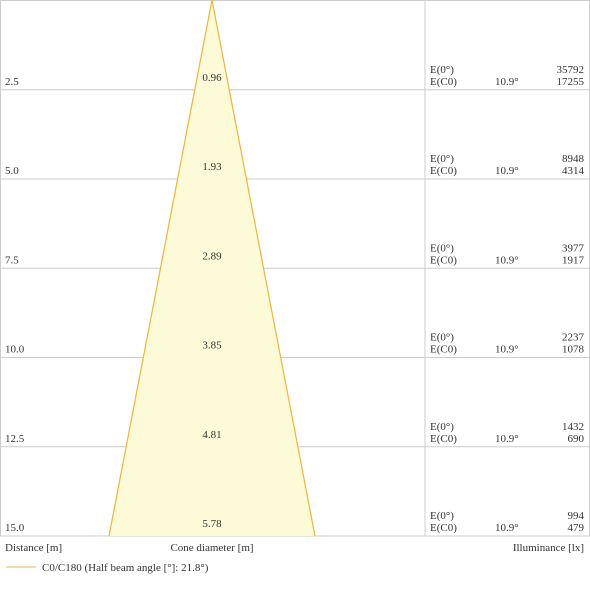  Describe the element at coordinates (211, 548) in the screenshot. I see `cone-diameter-label: Cone diameter [m]` at that location.